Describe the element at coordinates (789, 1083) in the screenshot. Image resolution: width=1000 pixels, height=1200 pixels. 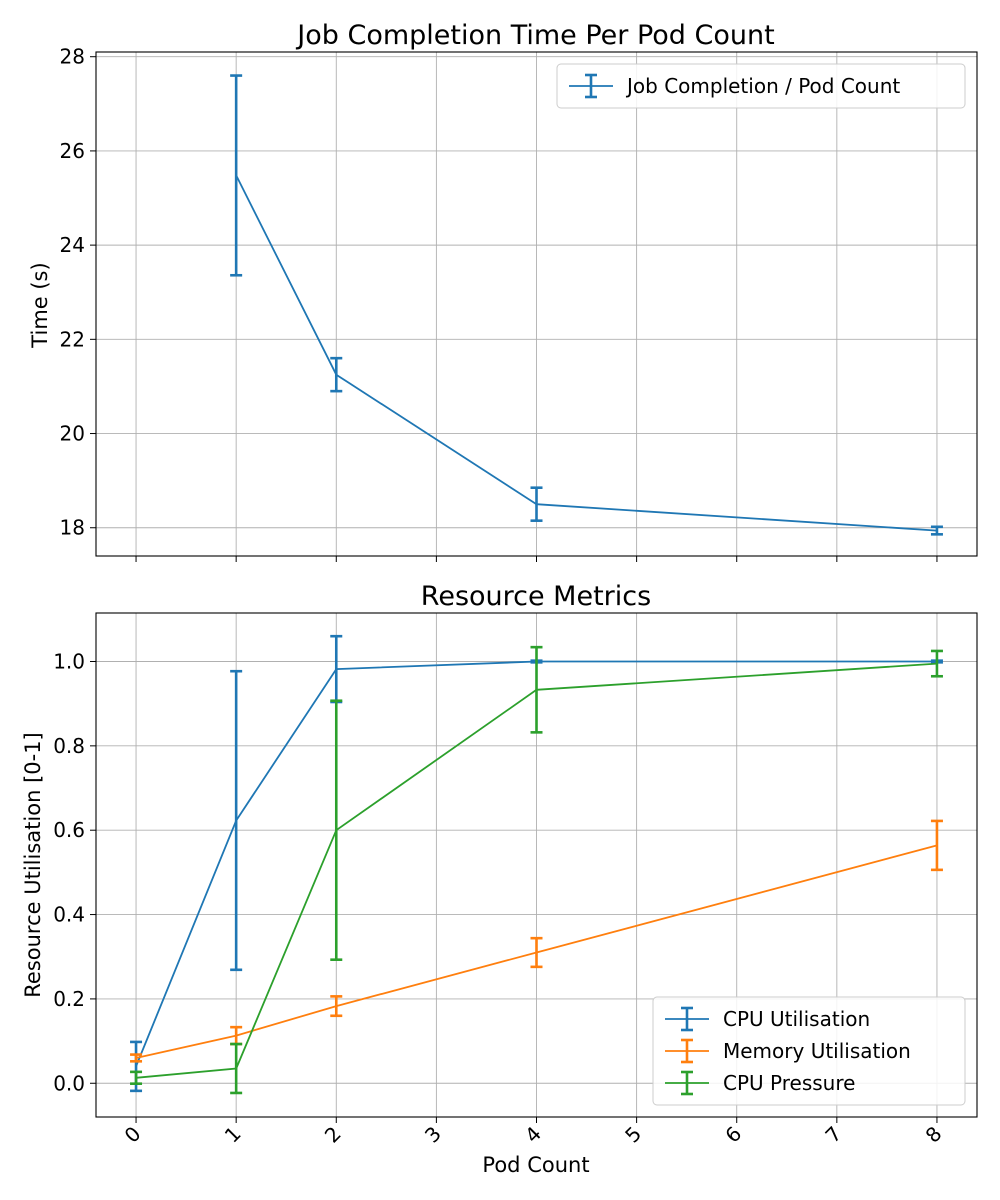
I see `legend-label: CPU Pressure` at that location.